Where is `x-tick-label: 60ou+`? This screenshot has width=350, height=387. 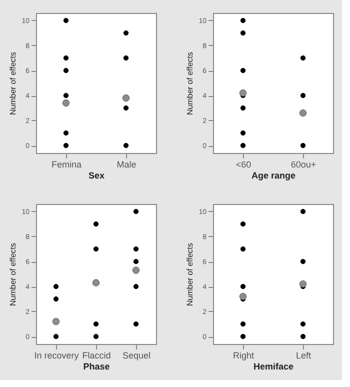
x-tick-label: 60ou+ is located at coordinates (303, 165).